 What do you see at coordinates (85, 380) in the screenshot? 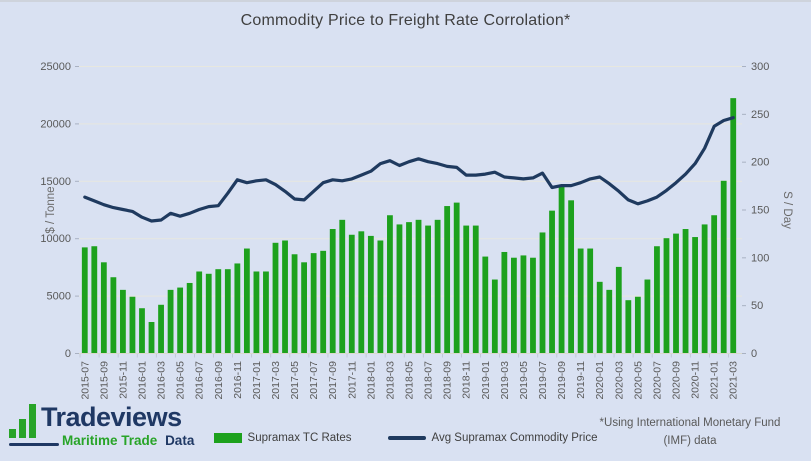
I see `x-axis-label: 2015-07` at bounding box center [85, 380].